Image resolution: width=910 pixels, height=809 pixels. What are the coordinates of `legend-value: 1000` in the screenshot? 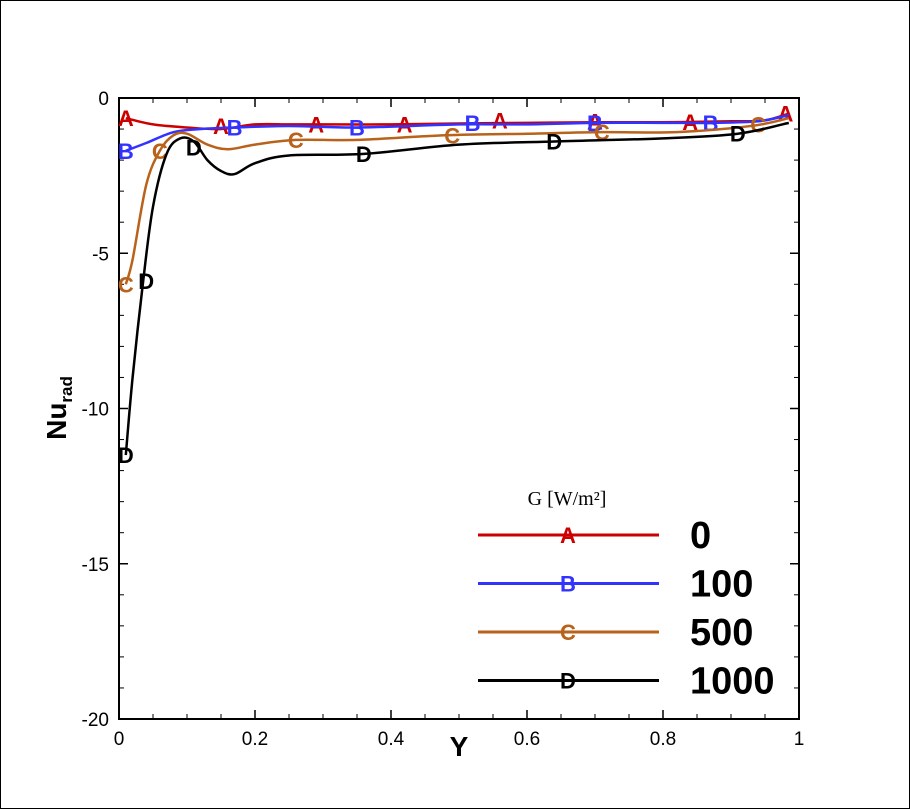 It's located at (732, 682).